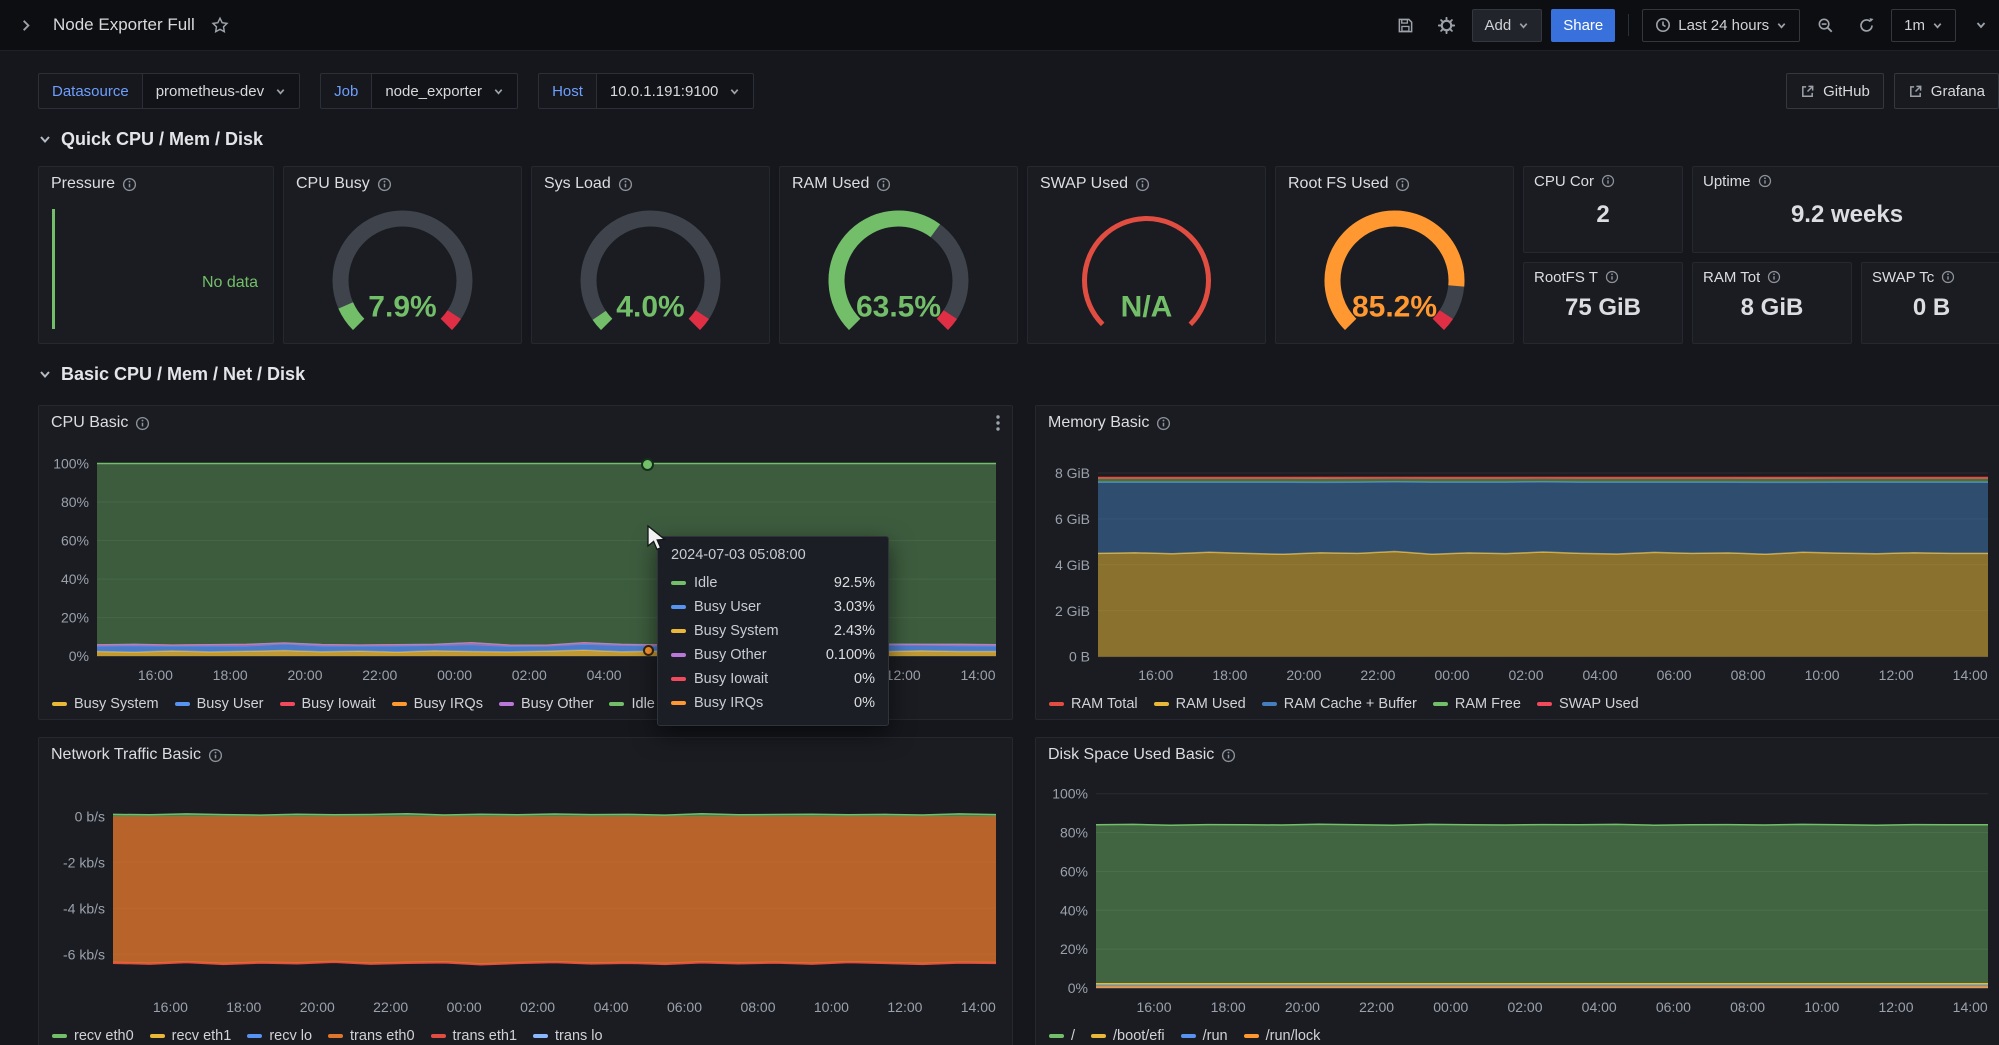  What do you see at coordinates (93, 1036) in the screenshot?
I see `legend-item: recv eth0` at bounding box center [93, 1036].